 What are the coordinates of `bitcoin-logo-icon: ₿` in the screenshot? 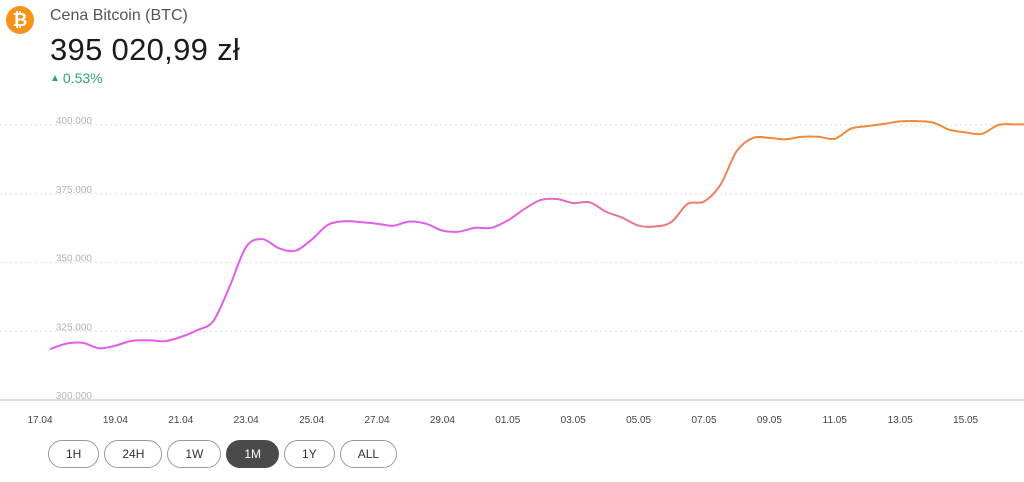 It's located at (20, 20).